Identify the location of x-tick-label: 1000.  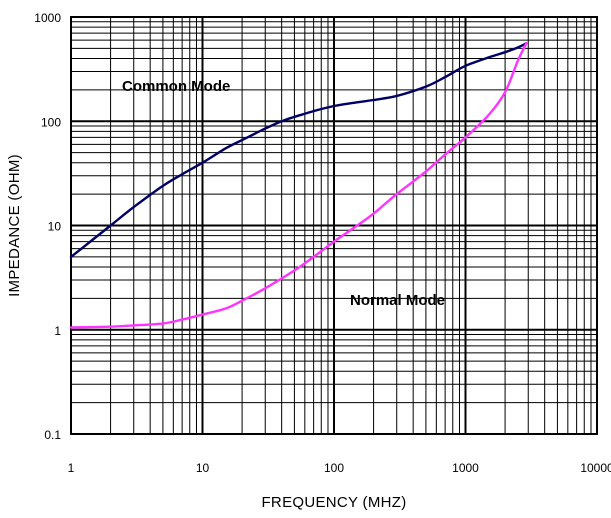
(465, 468).